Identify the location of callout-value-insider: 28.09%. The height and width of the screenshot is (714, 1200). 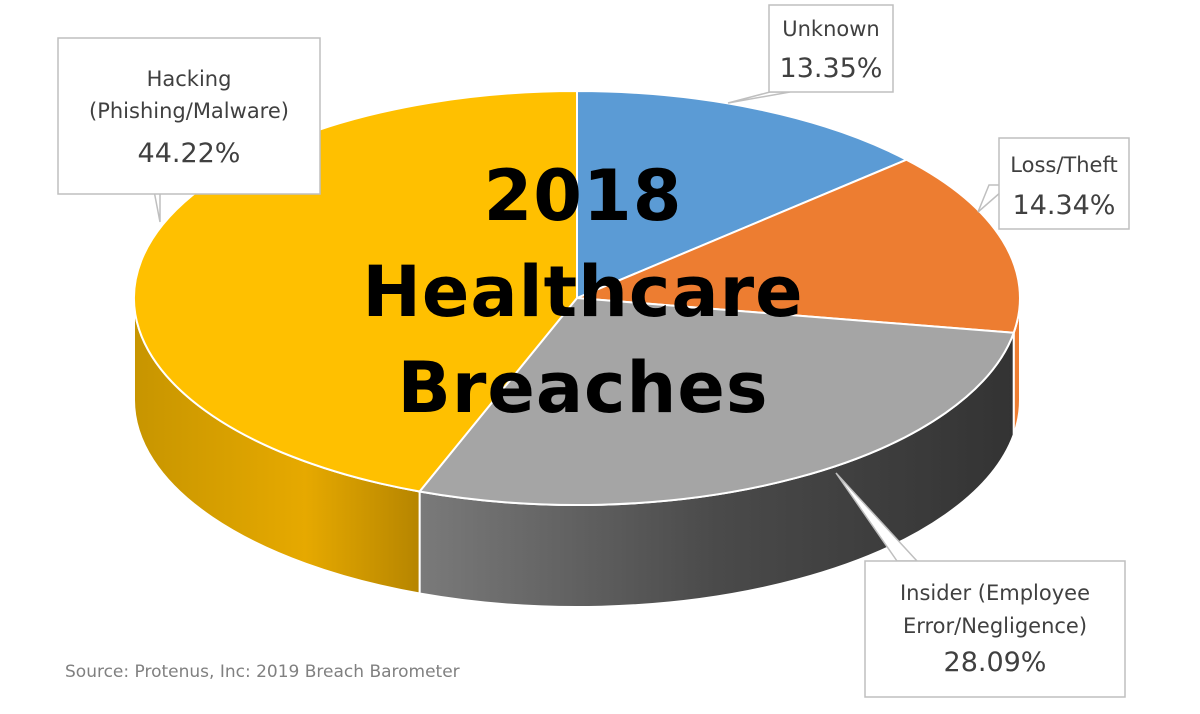
(995, 662).